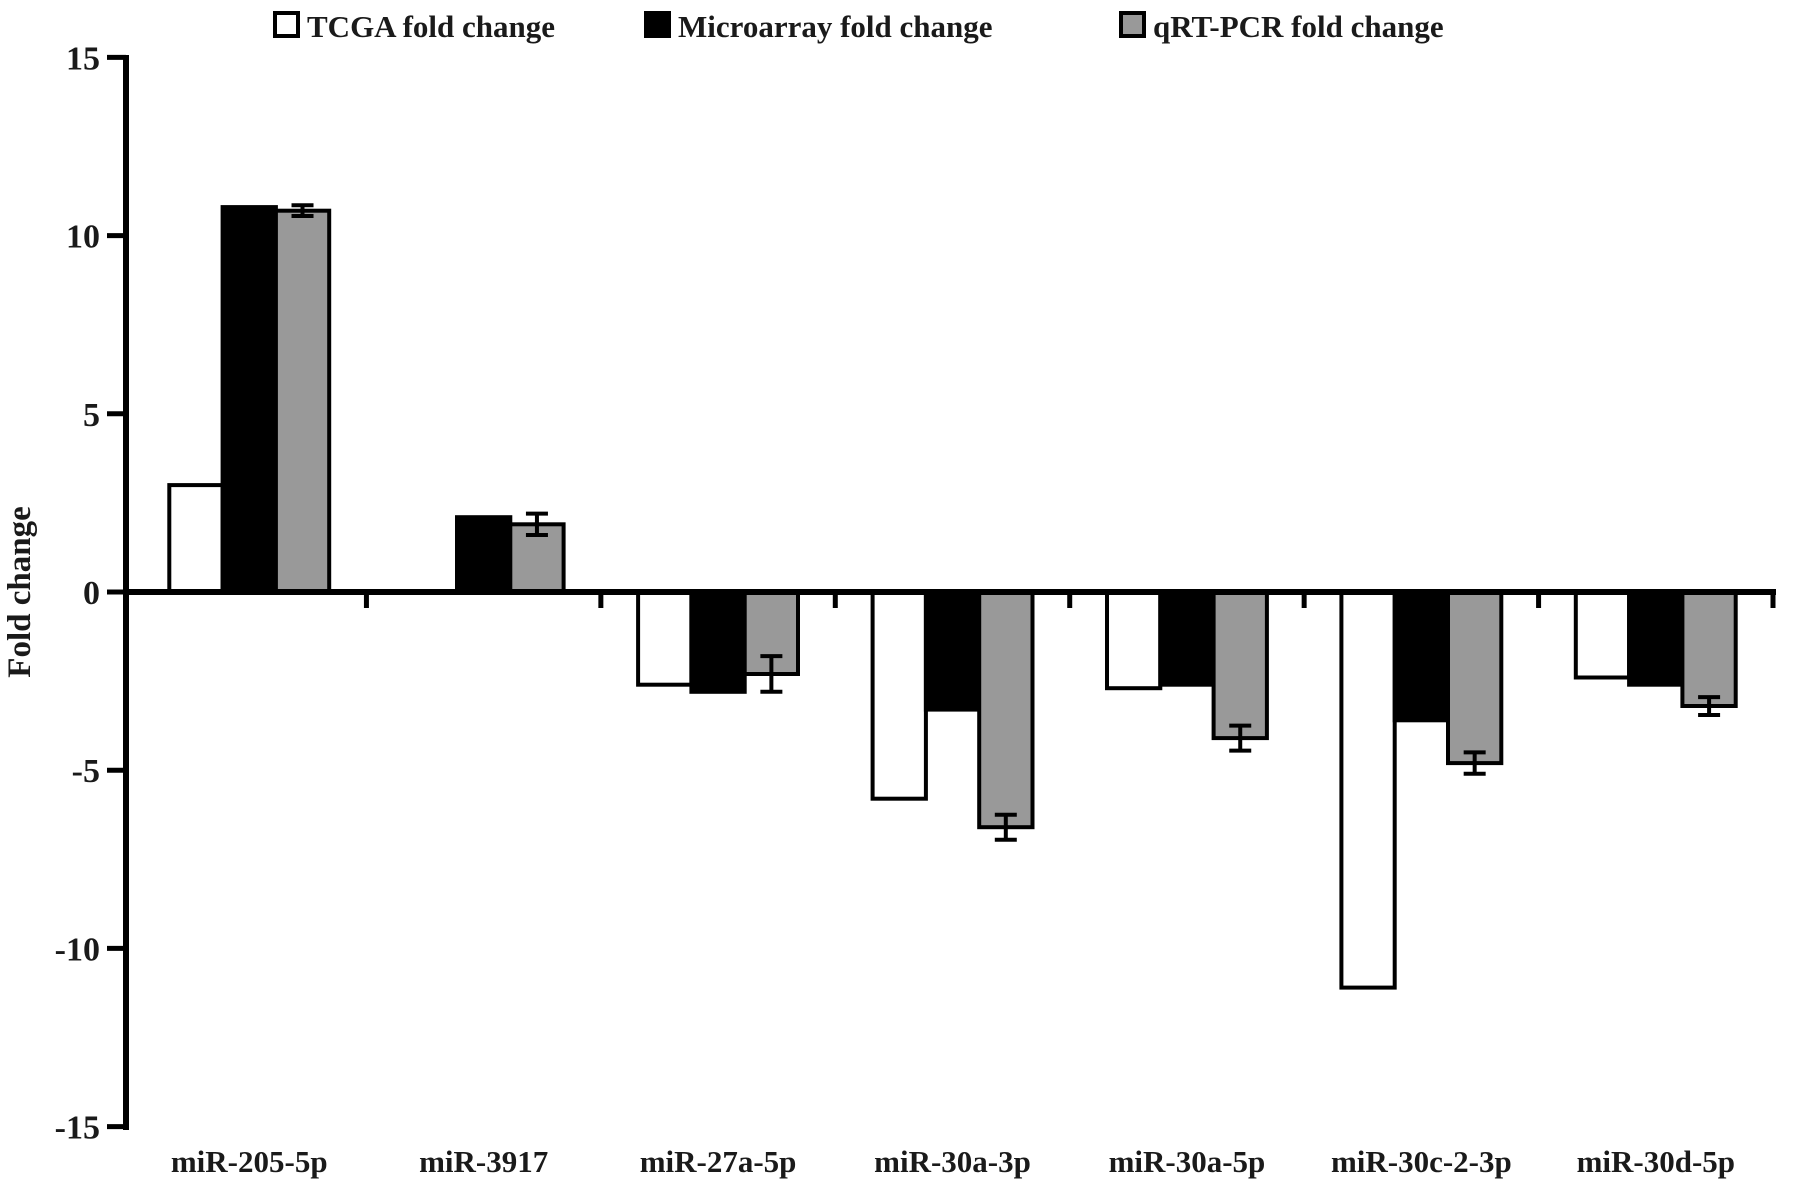 The image size is (1795, 1196). Describe the element at coordinates (1656, 1161) in the screenshot. I see `x-category-label: miR-30d-5p` at that location.